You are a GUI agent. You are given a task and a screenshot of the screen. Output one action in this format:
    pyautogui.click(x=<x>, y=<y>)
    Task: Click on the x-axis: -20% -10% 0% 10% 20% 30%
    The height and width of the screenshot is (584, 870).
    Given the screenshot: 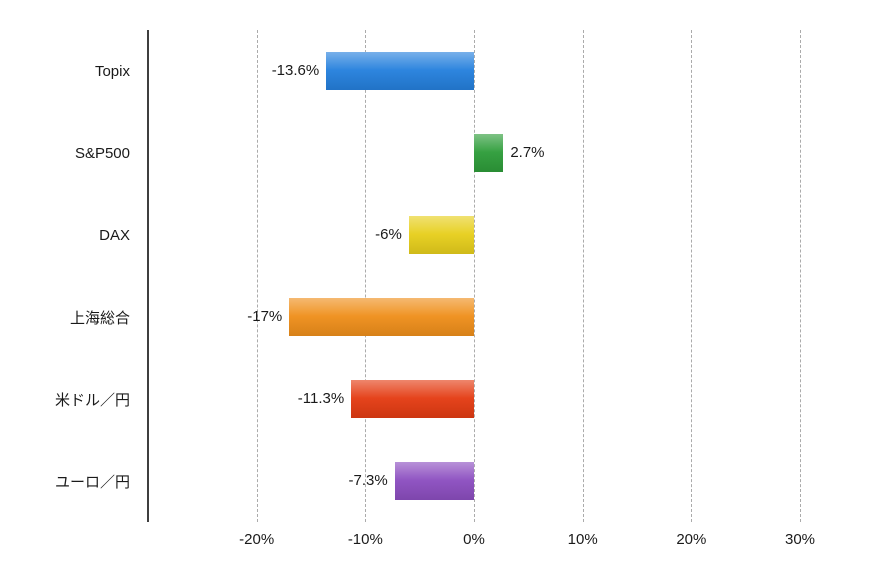 What is the action you would take?
    pyautogui.click(x=481, y=542)
    